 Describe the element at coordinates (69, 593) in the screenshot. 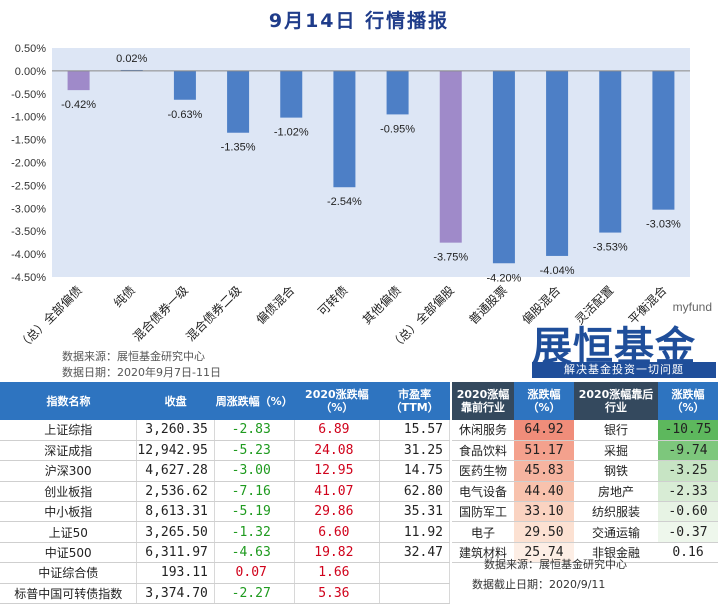

I see `index-name: 标普中国可转债指数` at that location.